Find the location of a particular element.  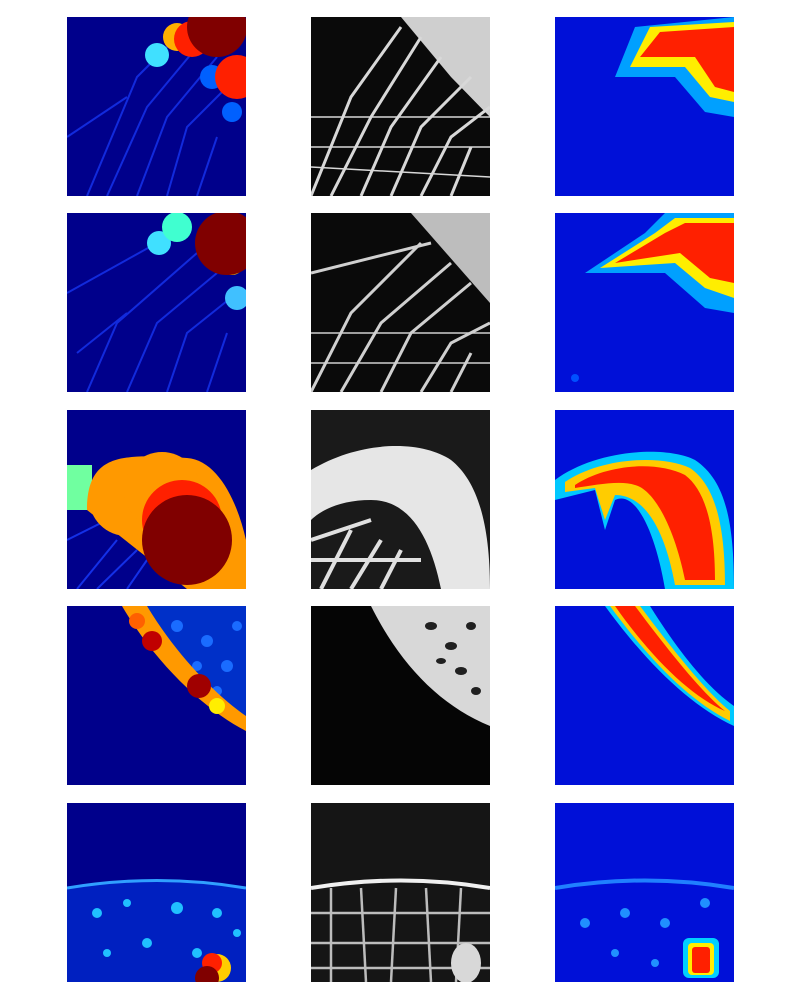

tile-r1-prediction is located at coordinates (644, 106).